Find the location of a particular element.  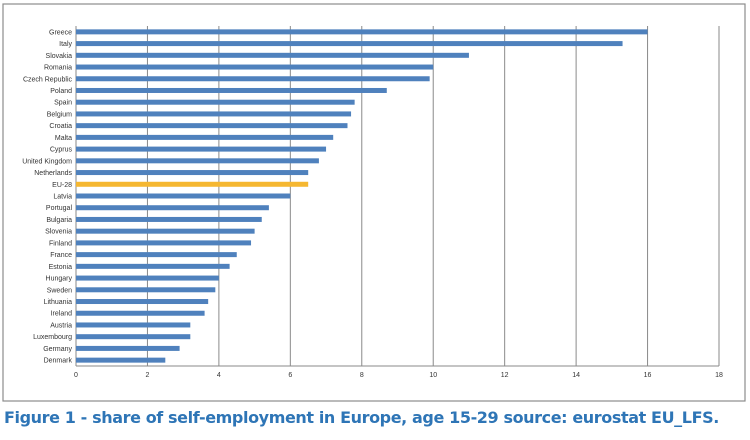

category-label: Belgium is located at coordinates (59, 114).